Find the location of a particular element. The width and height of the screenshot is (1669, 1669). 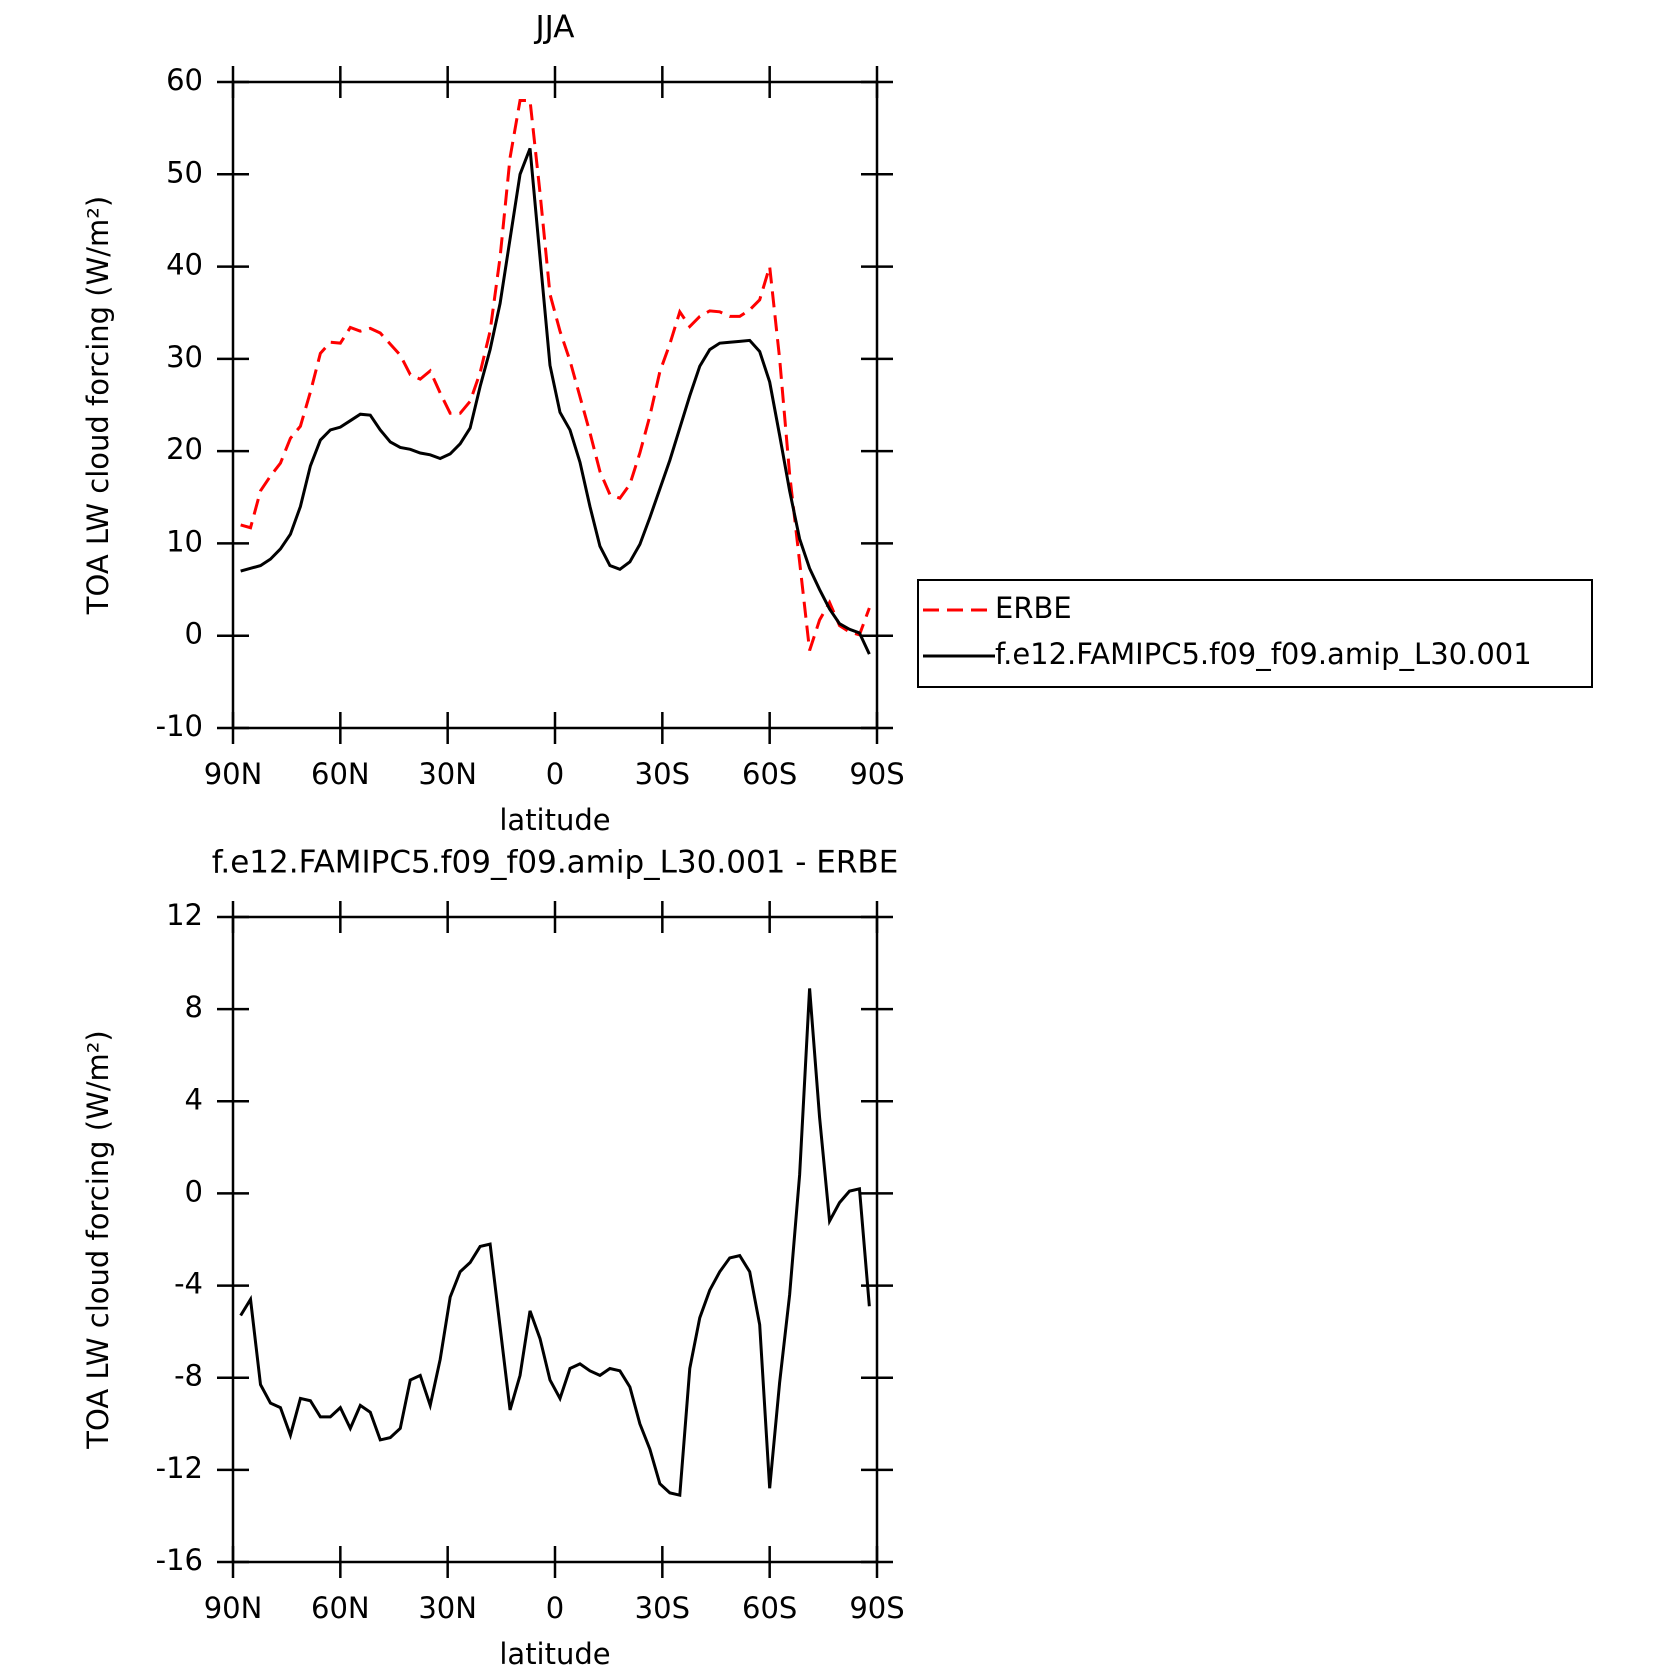

y-tick-label: 10 is located at coordinates (184, 541).